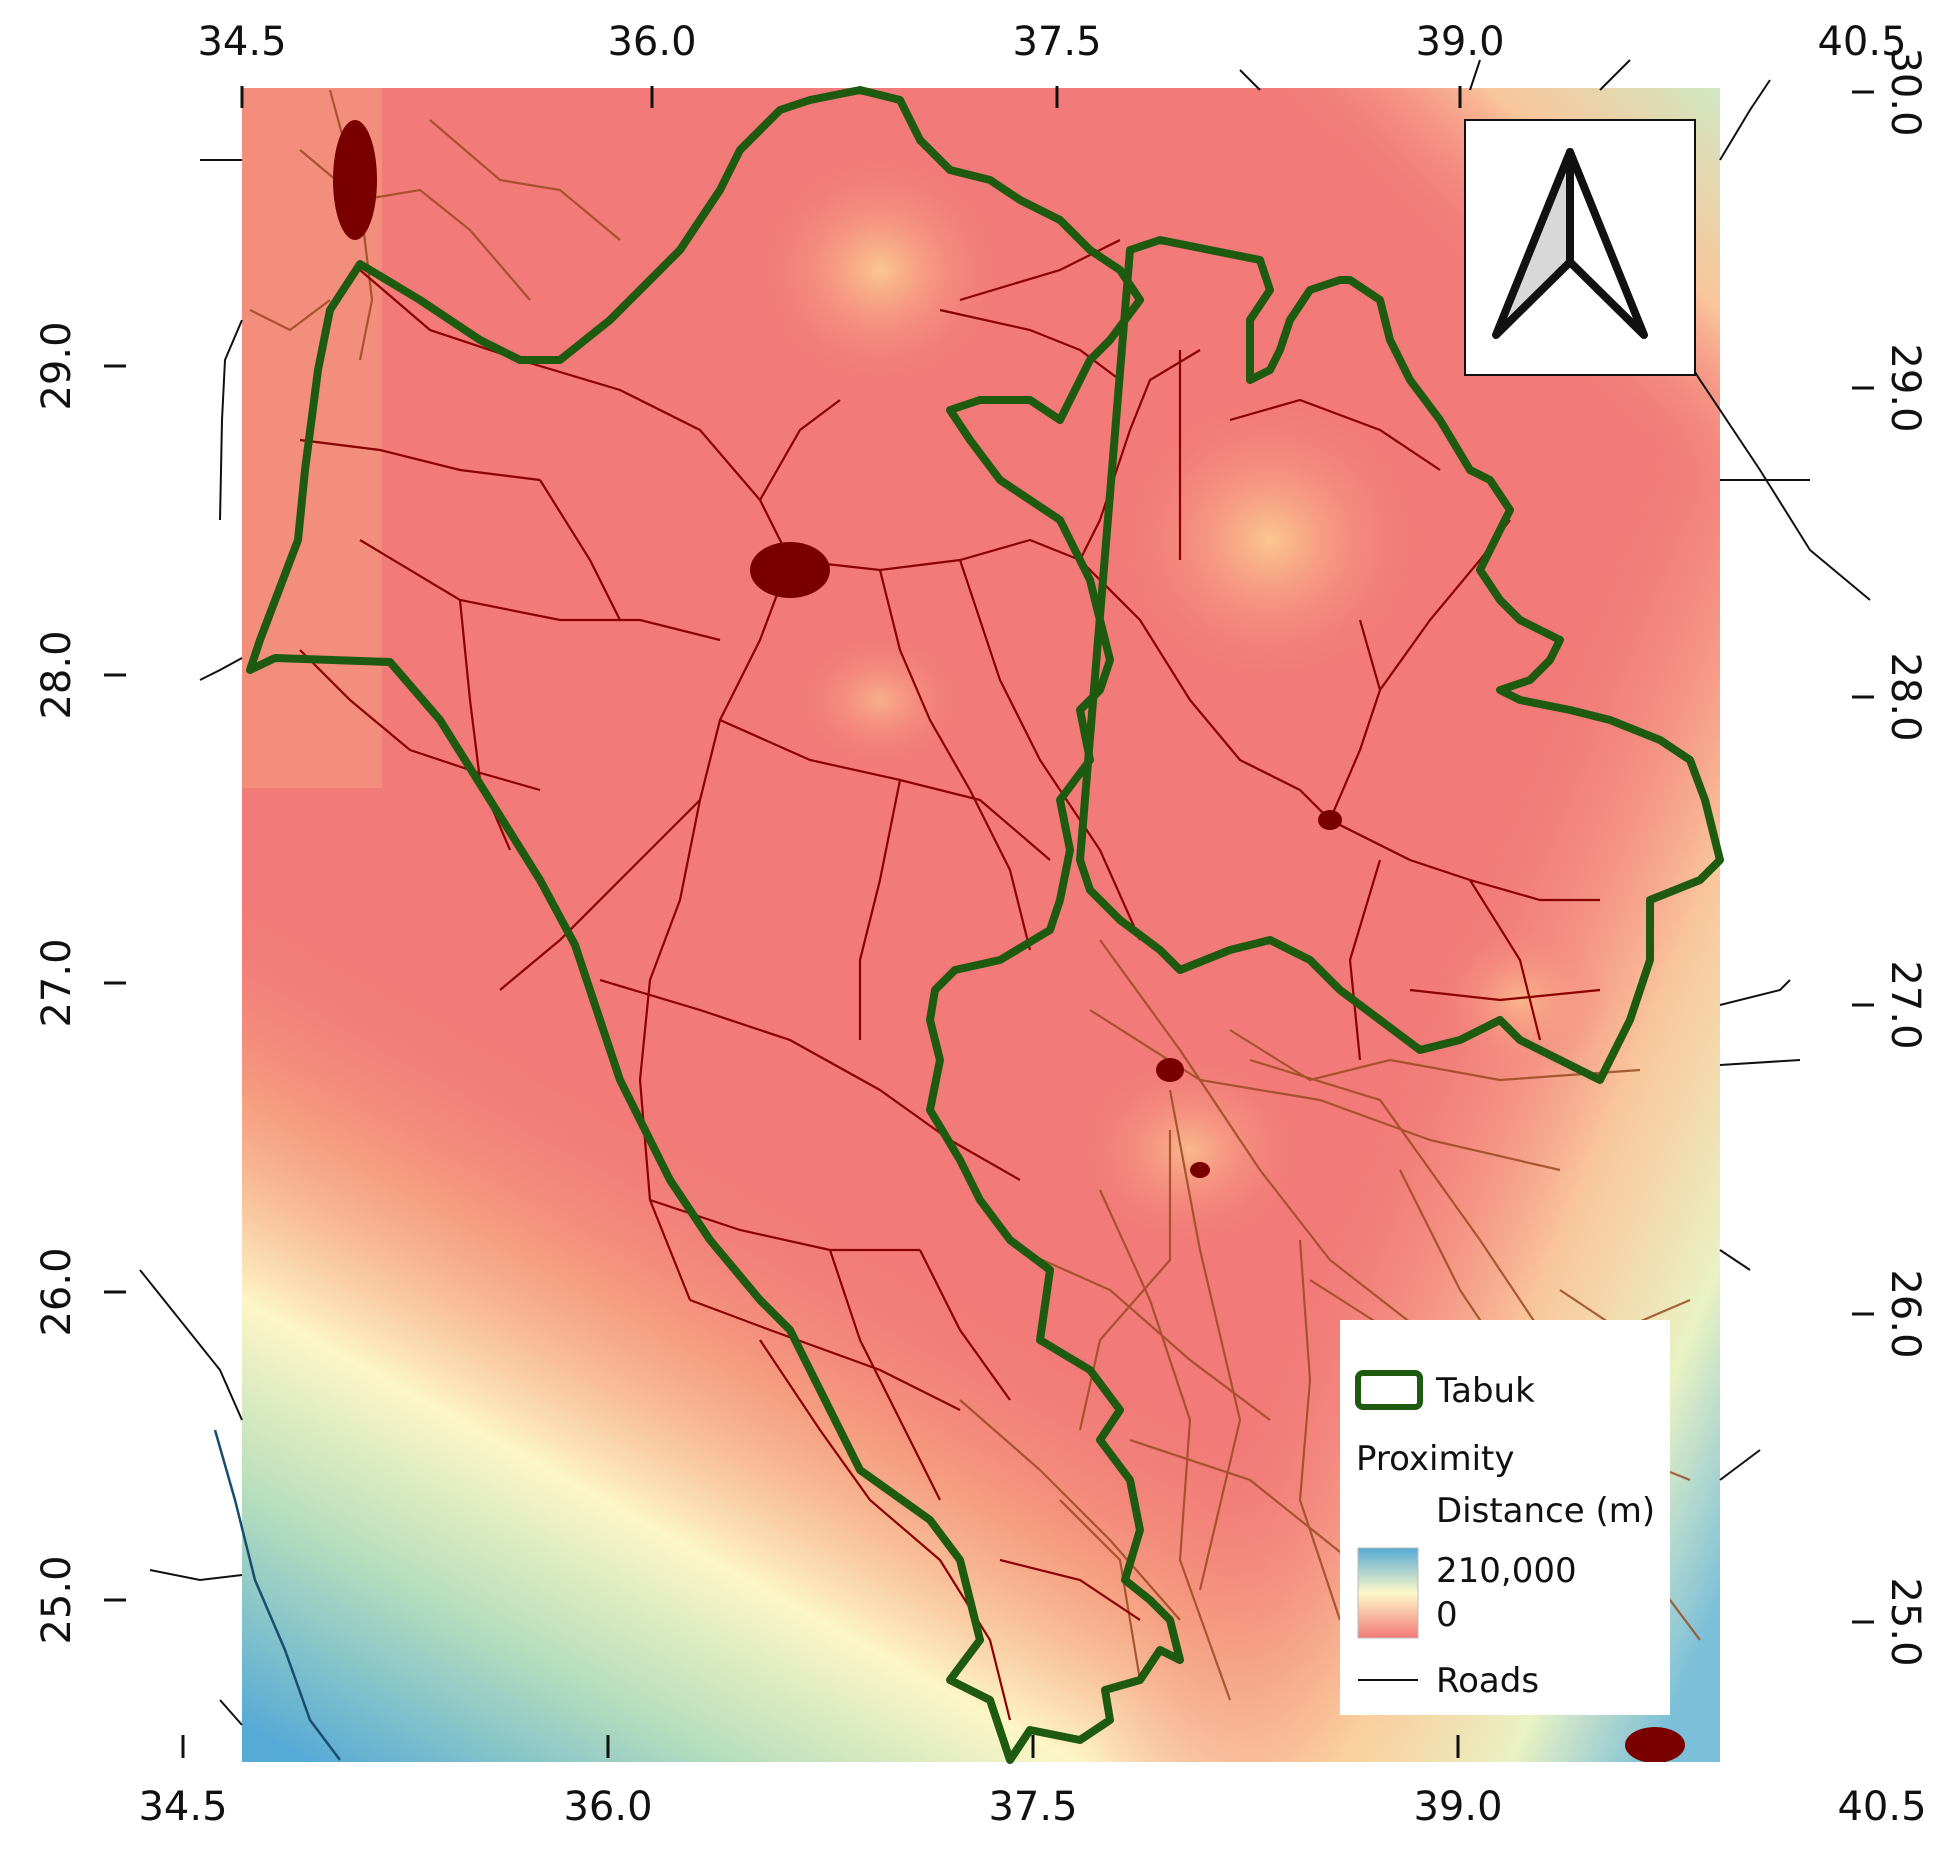  Describe the element at coordinates (1905, 91) in the screenshot. I see `right-tick-label: 30.0` at that location.